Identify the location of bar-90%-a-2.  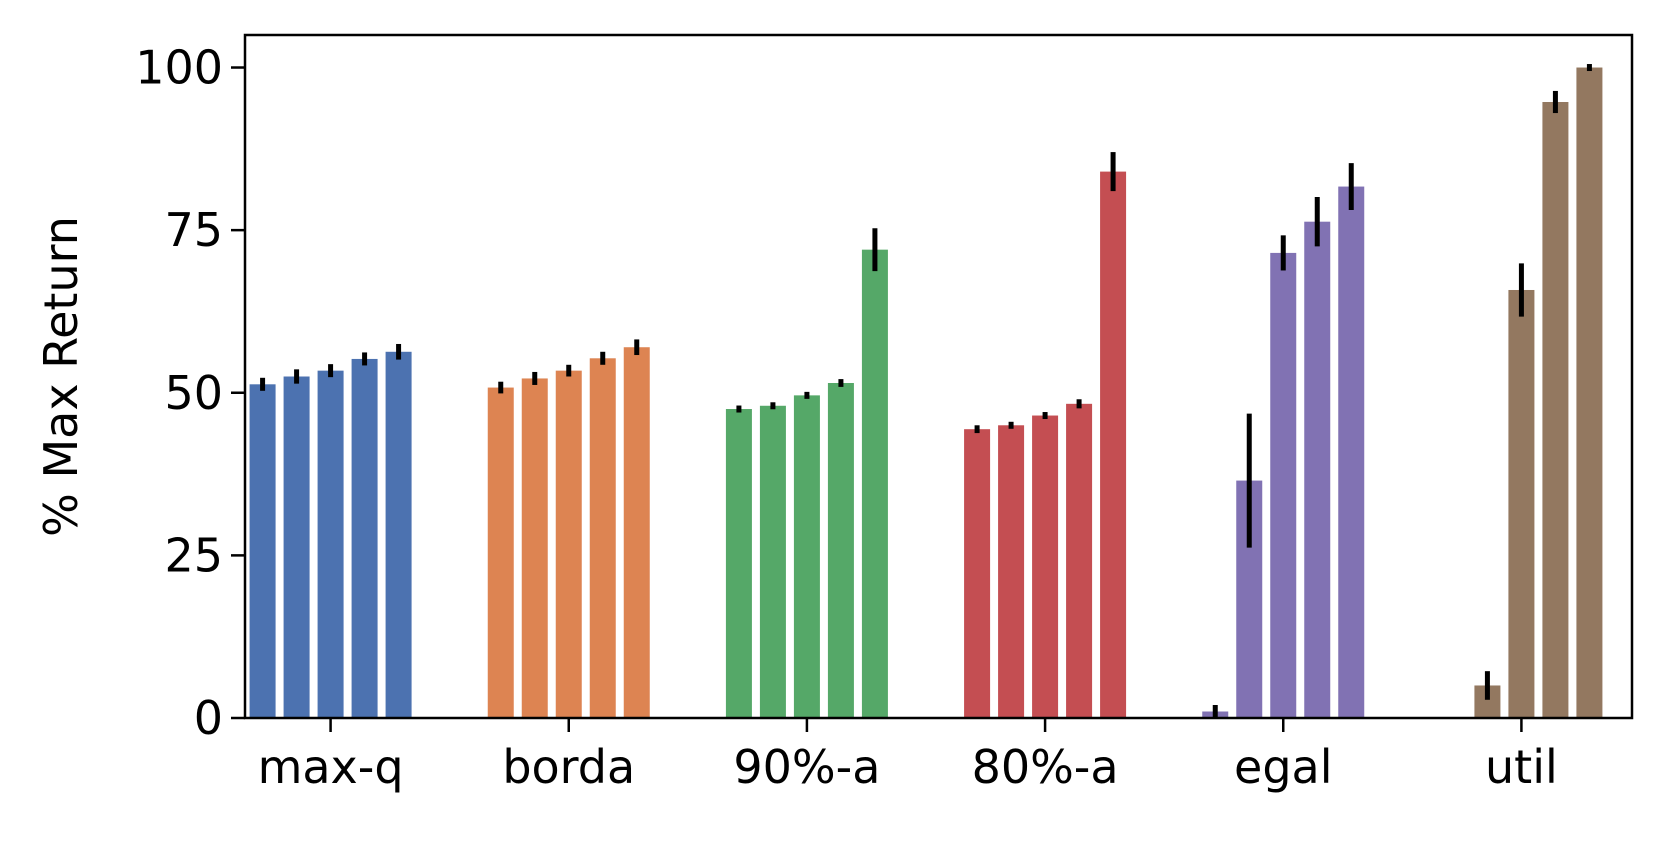
(772, 561).